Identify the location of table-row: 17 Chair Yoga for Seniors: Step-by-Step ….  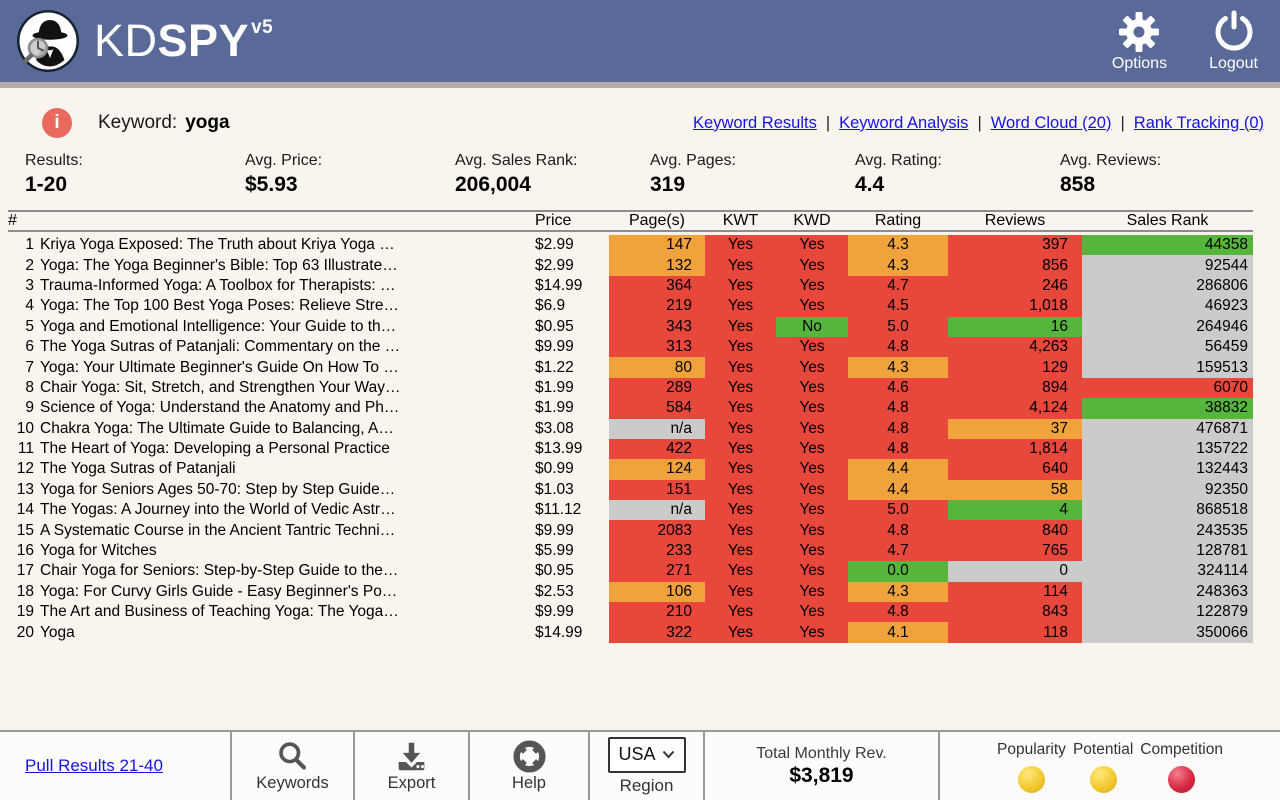
(630, 571).